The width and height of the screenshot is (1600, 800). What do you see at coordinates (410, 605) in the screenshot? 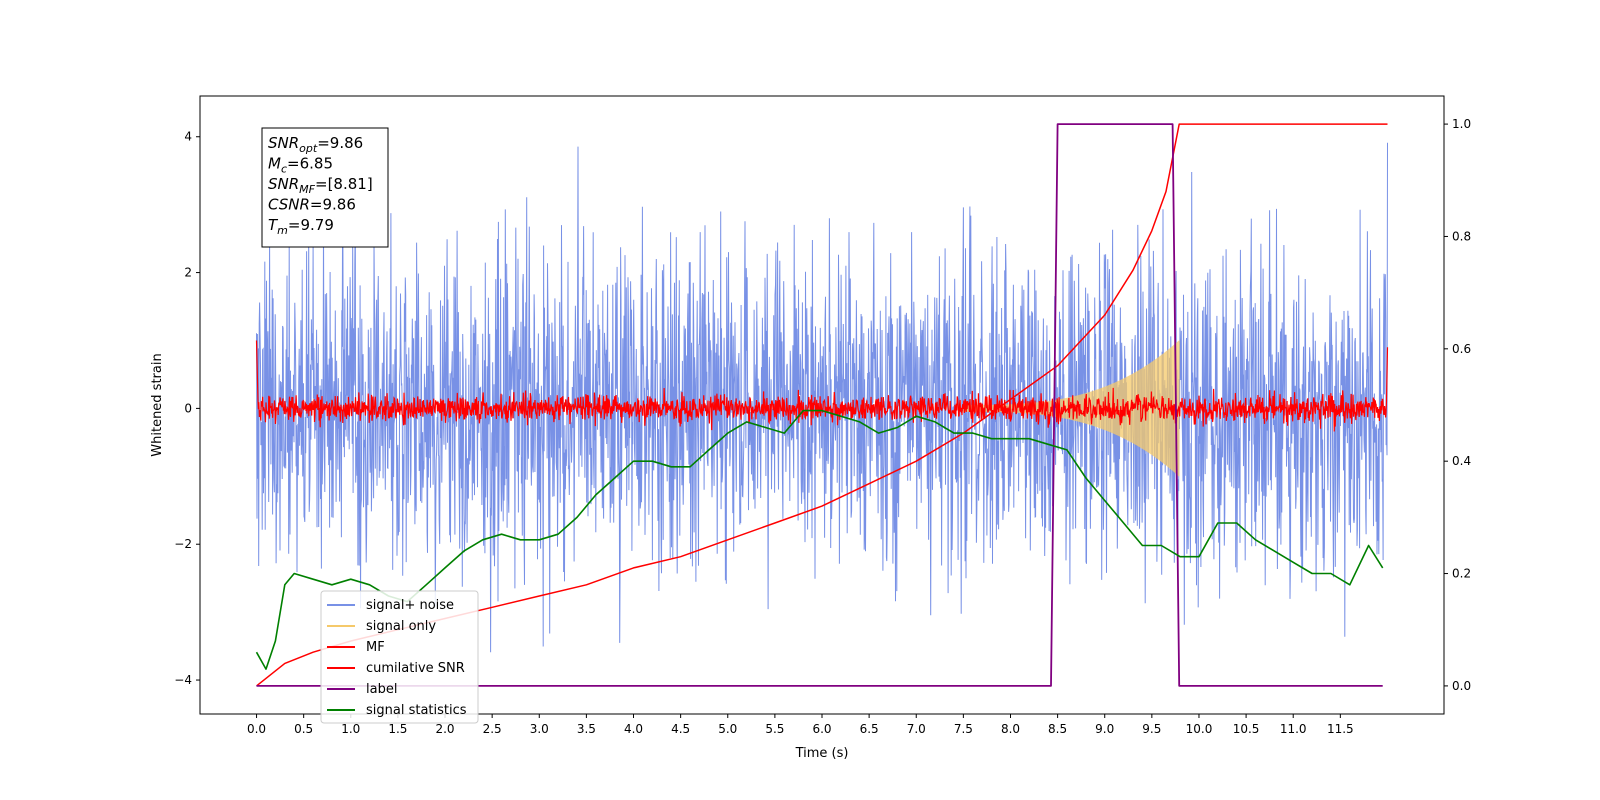
I see `legend-entry: signal+ noise` at bounding box center [410, 605].